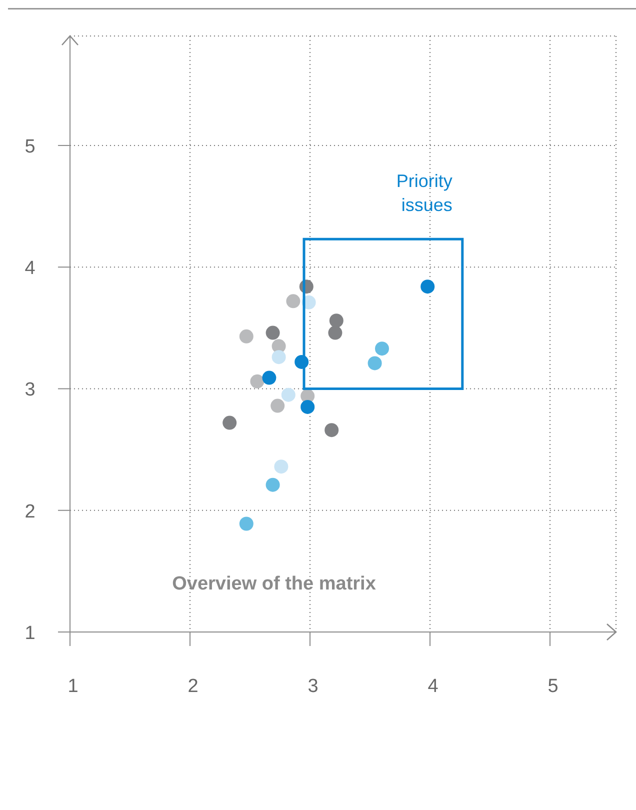 Image resolution: width=636 pixels, height=810 pixels. I want to click on y-tick-label: 5, so click(30, 147).